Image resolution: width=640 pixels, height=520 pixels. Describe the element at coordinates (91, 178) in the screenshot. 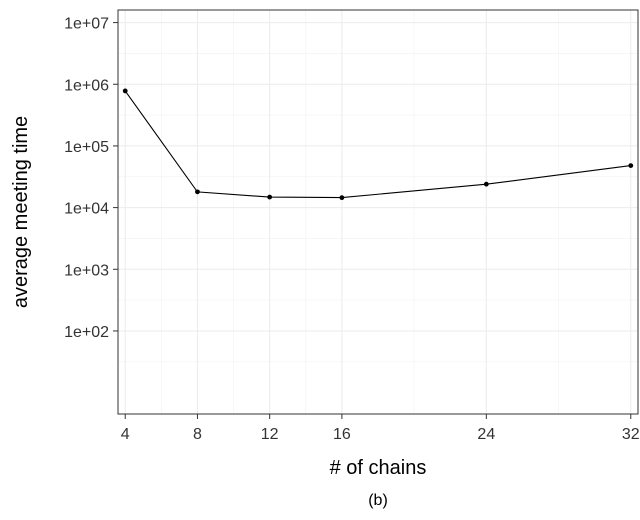

I see `y-axis-ticks: 1e+02 1e+03 1e+04 1e+05 1e+06 1e+07` at that location.